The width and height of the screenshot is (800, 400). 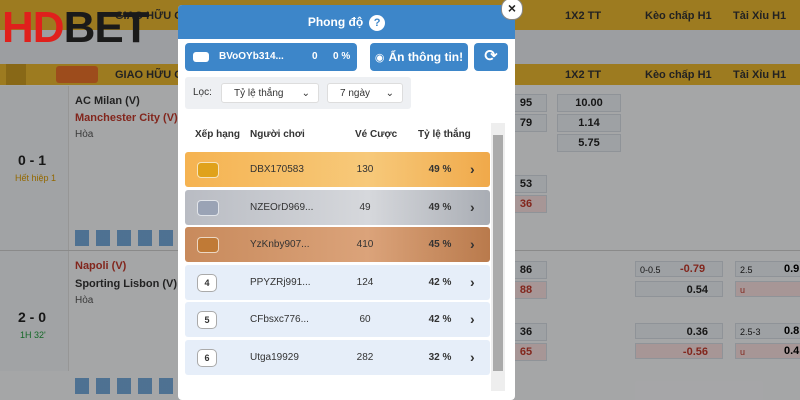 I want to click on odd: 0.8, so click(x=792, y=331).